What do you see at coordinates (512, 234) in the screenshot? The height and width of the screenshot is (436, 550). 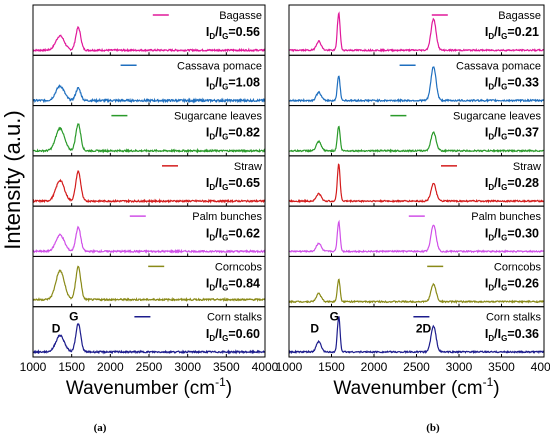 I see `id-ig-ratio: ID/IG=0.30` at bounding box center [512, 234].